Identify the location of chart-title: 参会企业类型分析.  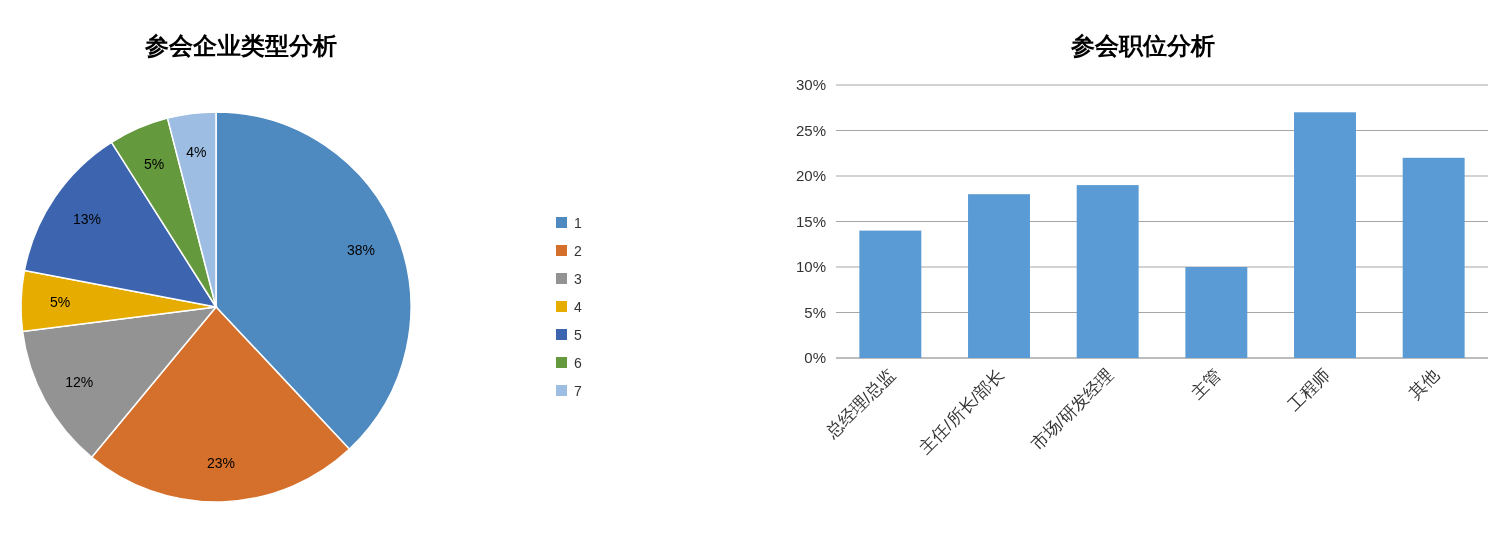
(240, 45).